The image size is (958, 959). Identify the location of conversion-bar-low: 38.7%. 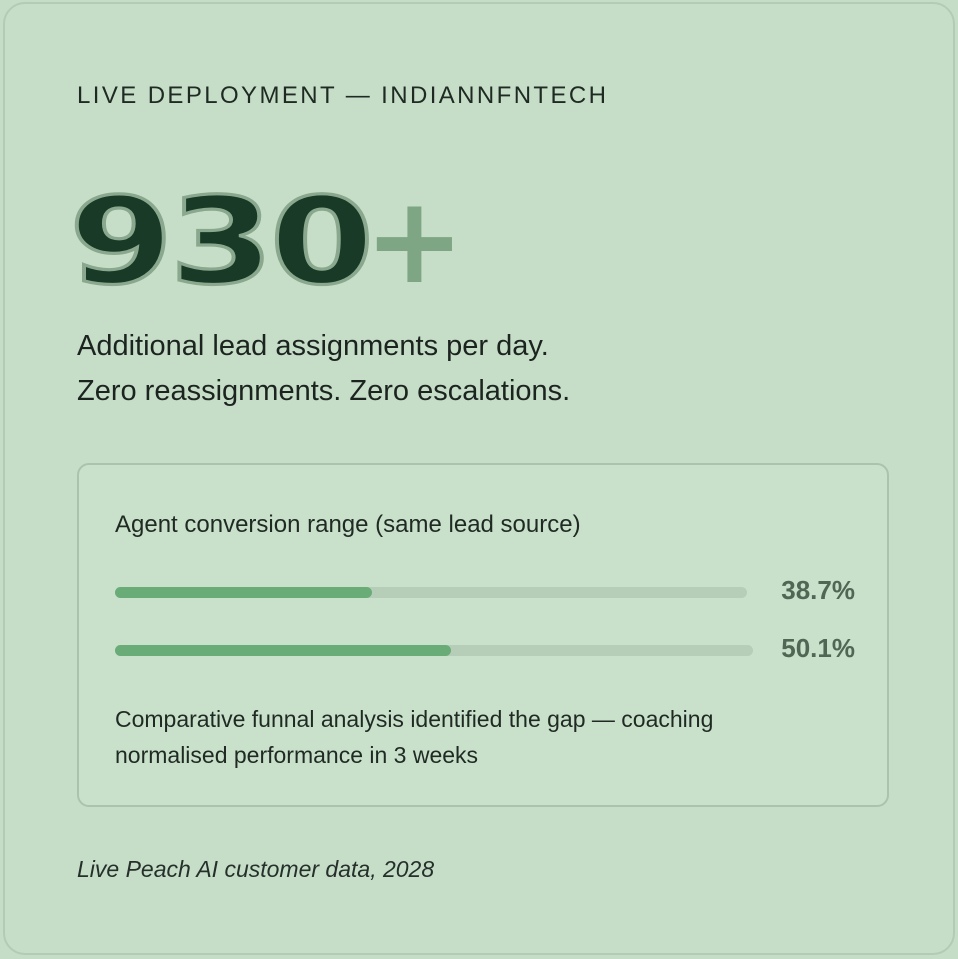
(485, 593).